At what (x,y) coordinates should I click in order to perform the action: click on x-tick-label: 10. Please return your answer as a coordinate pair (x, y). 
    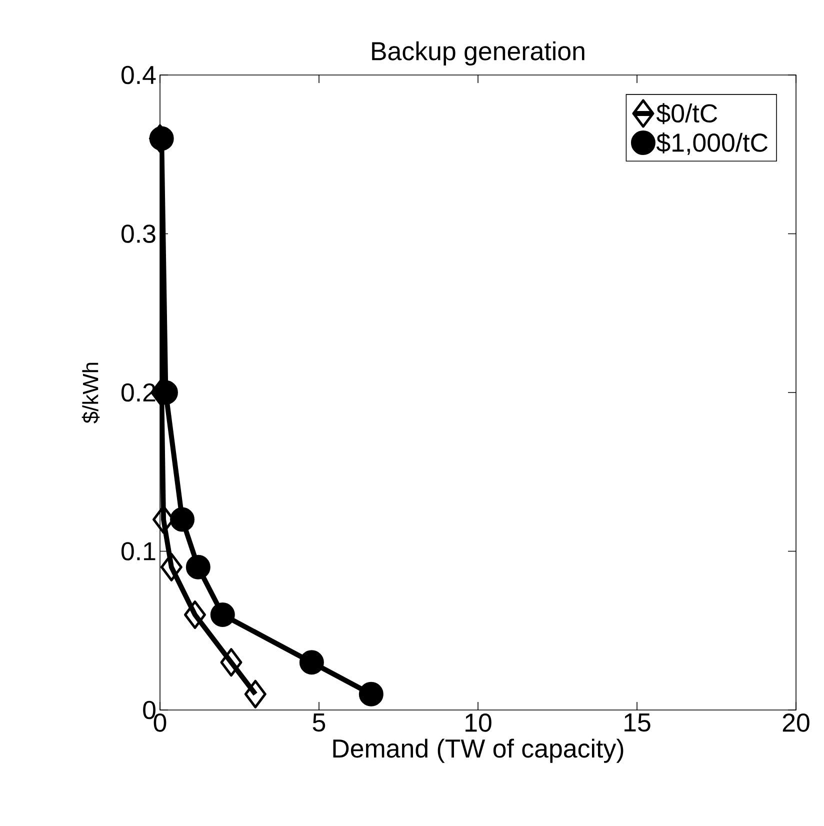
    Looking at the image, I should click on (479, 723).